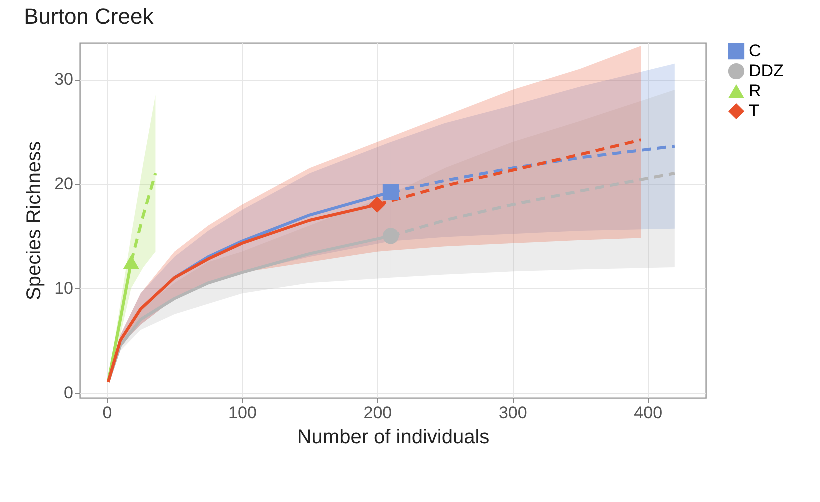  Describe the element at coordinates (393, 437) in the screenshot. I see `x-axis-title: Number of individuals` at that location.